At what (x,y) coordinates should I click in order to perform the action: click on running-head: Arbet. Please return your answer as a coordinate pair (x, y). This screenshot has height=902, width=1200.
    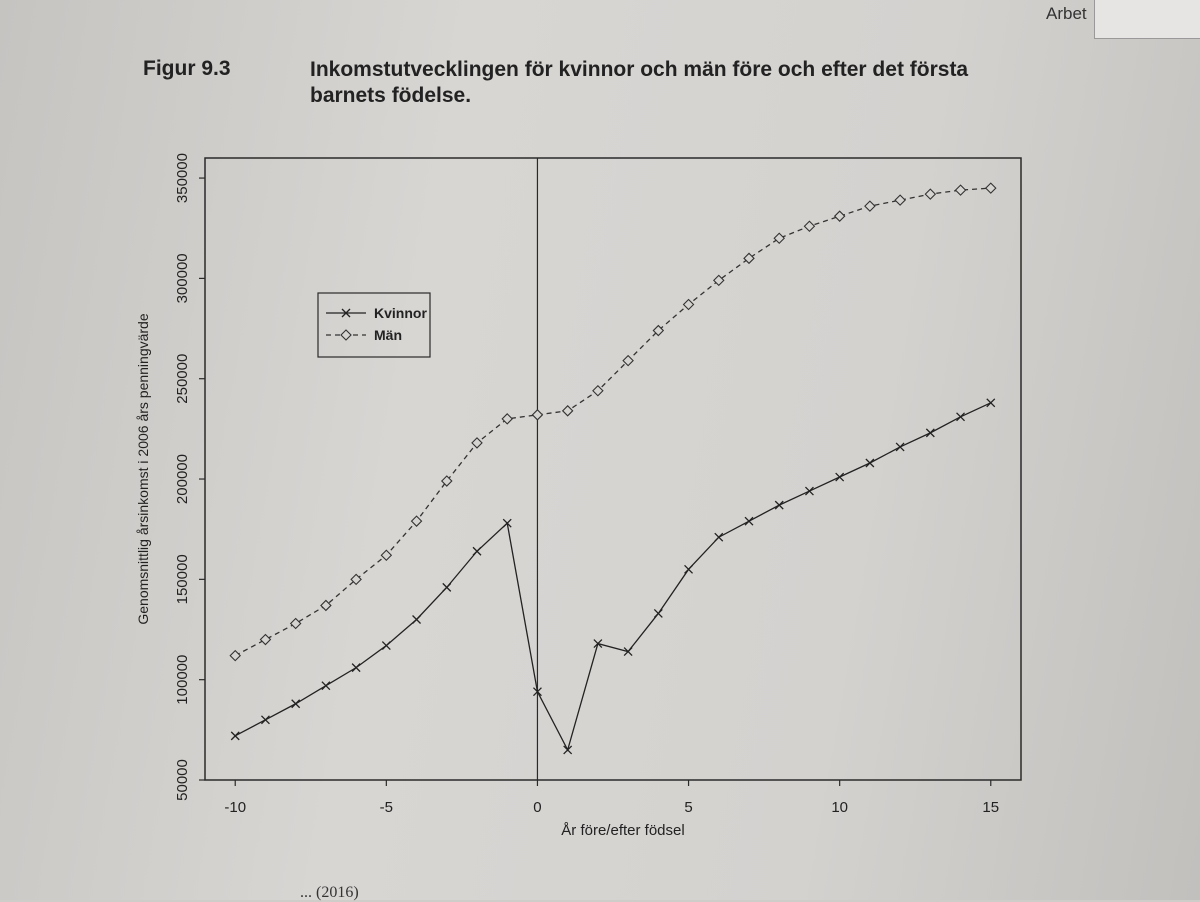
    Looking at the image, I should click on (1066, 13).